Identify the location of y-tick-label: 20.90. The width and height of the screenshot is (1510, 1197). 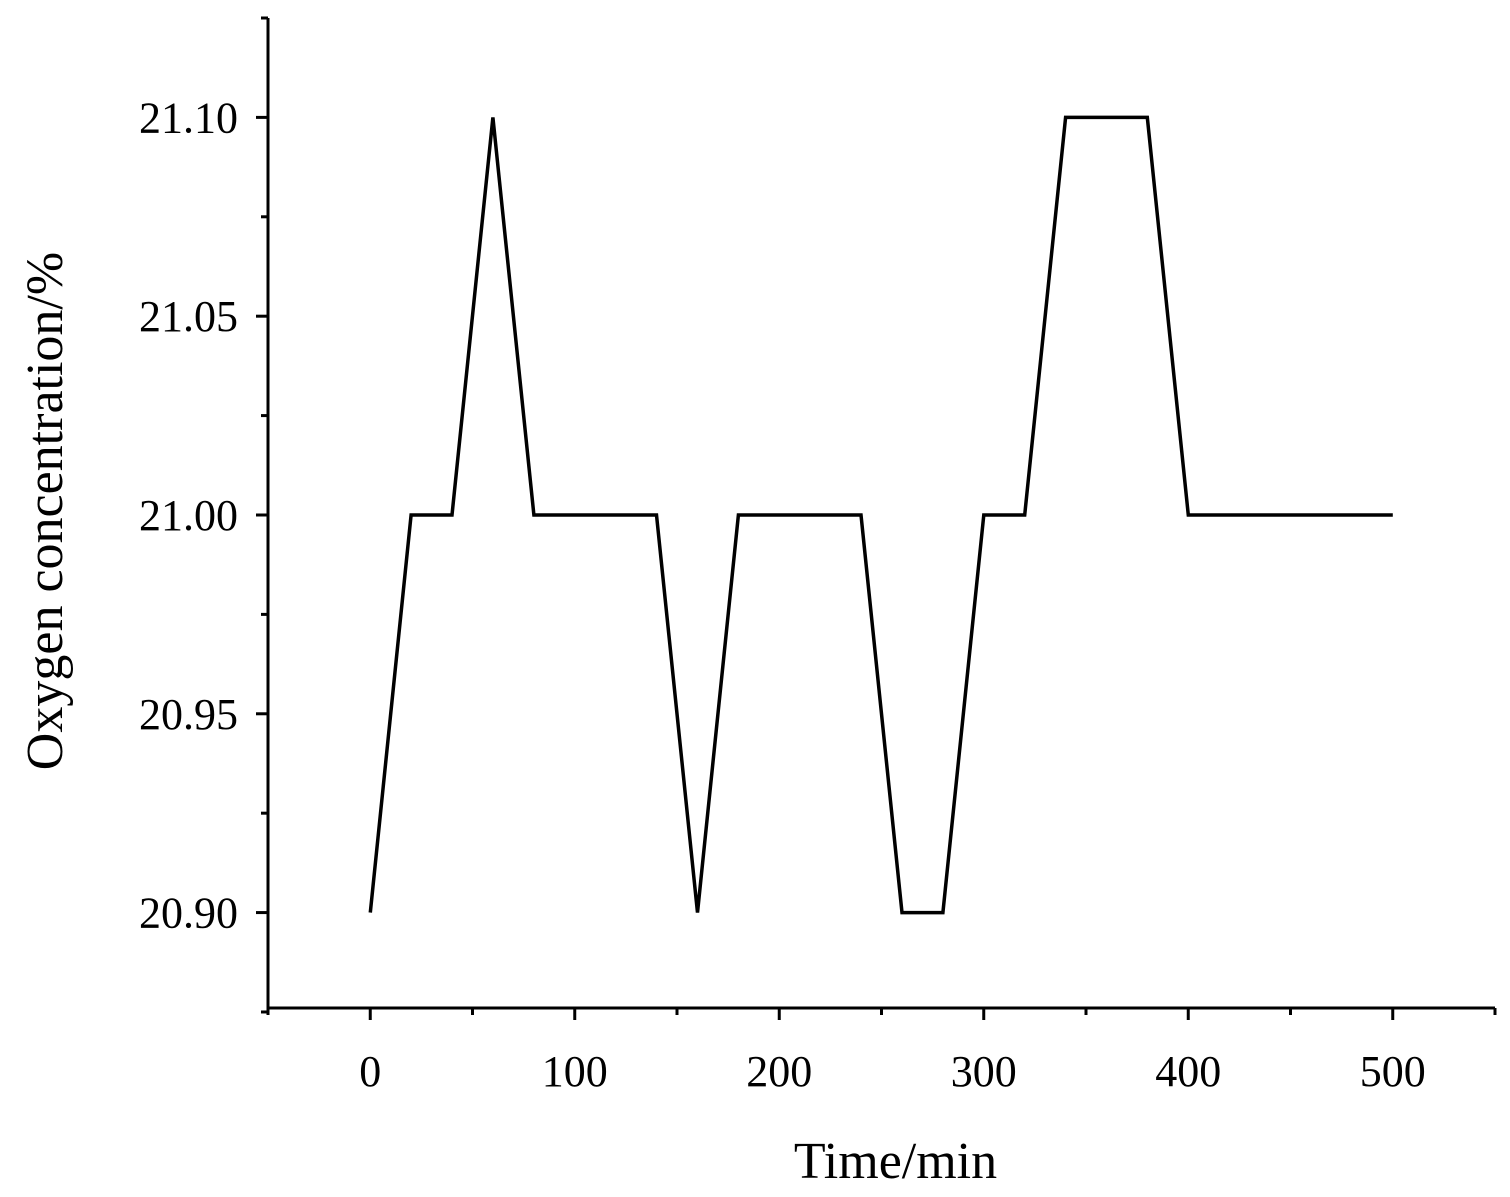
(188, 913).